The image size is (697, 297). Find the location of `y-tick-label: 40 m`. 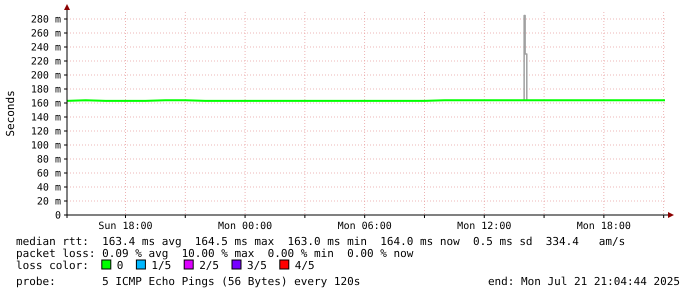

y-tick-label: 40 m is located at coordinates (48, 188).